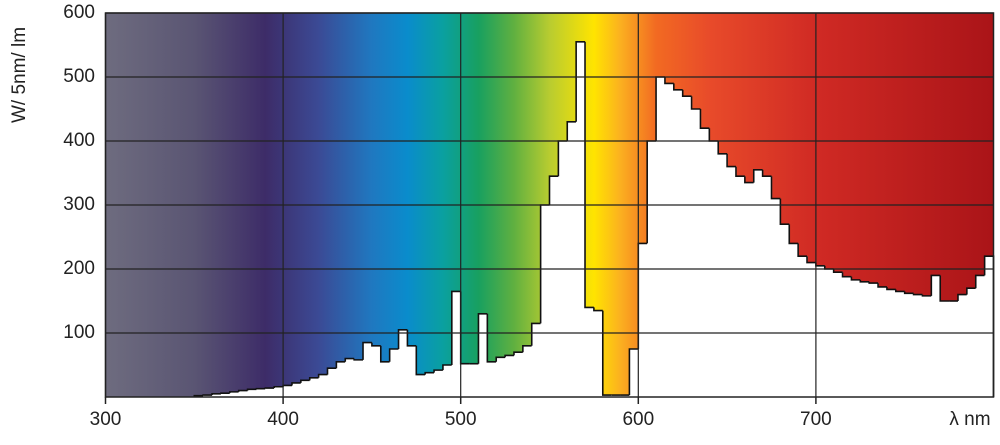 This screenshot has width=1000, height=445. I want to click on y-tick-label: 200, so click(79, 268).